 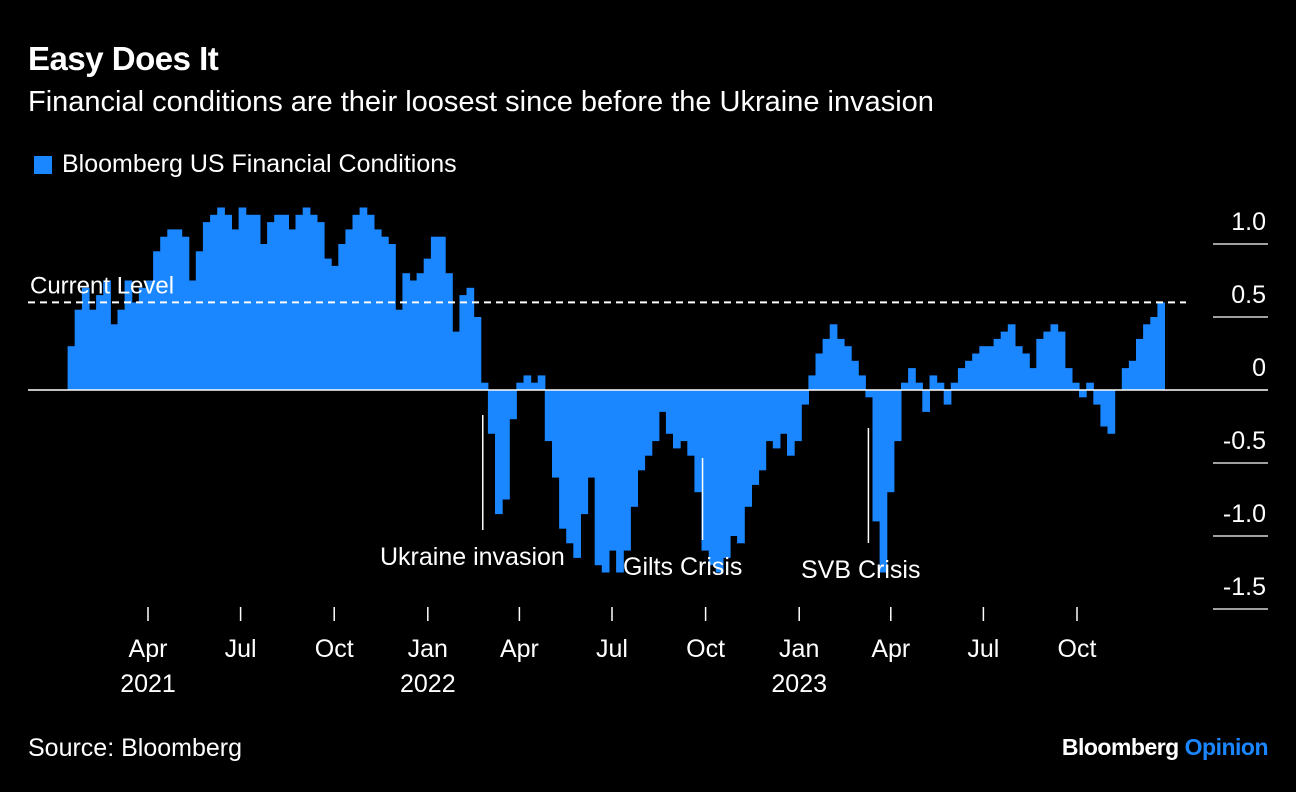 What do you see at coordinates (1248, 295) in the screenshot?
I see `y-tick-label: 0.5` at bounding box center [1248, 295].